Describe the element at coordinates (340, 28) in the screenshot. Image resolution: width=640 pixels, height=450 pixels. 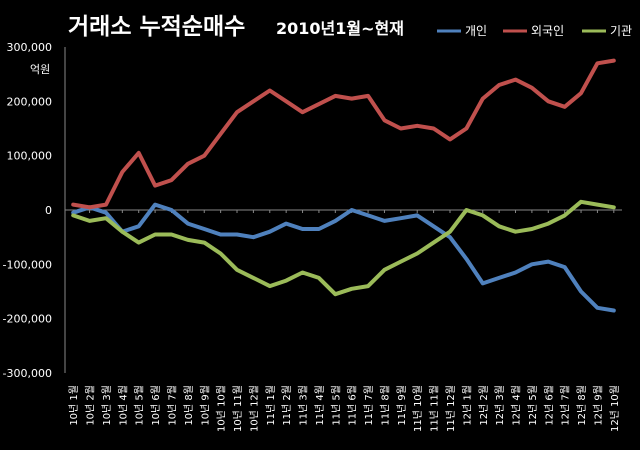
I see `chart-subtitle: 2010년1월~현재` at that location.